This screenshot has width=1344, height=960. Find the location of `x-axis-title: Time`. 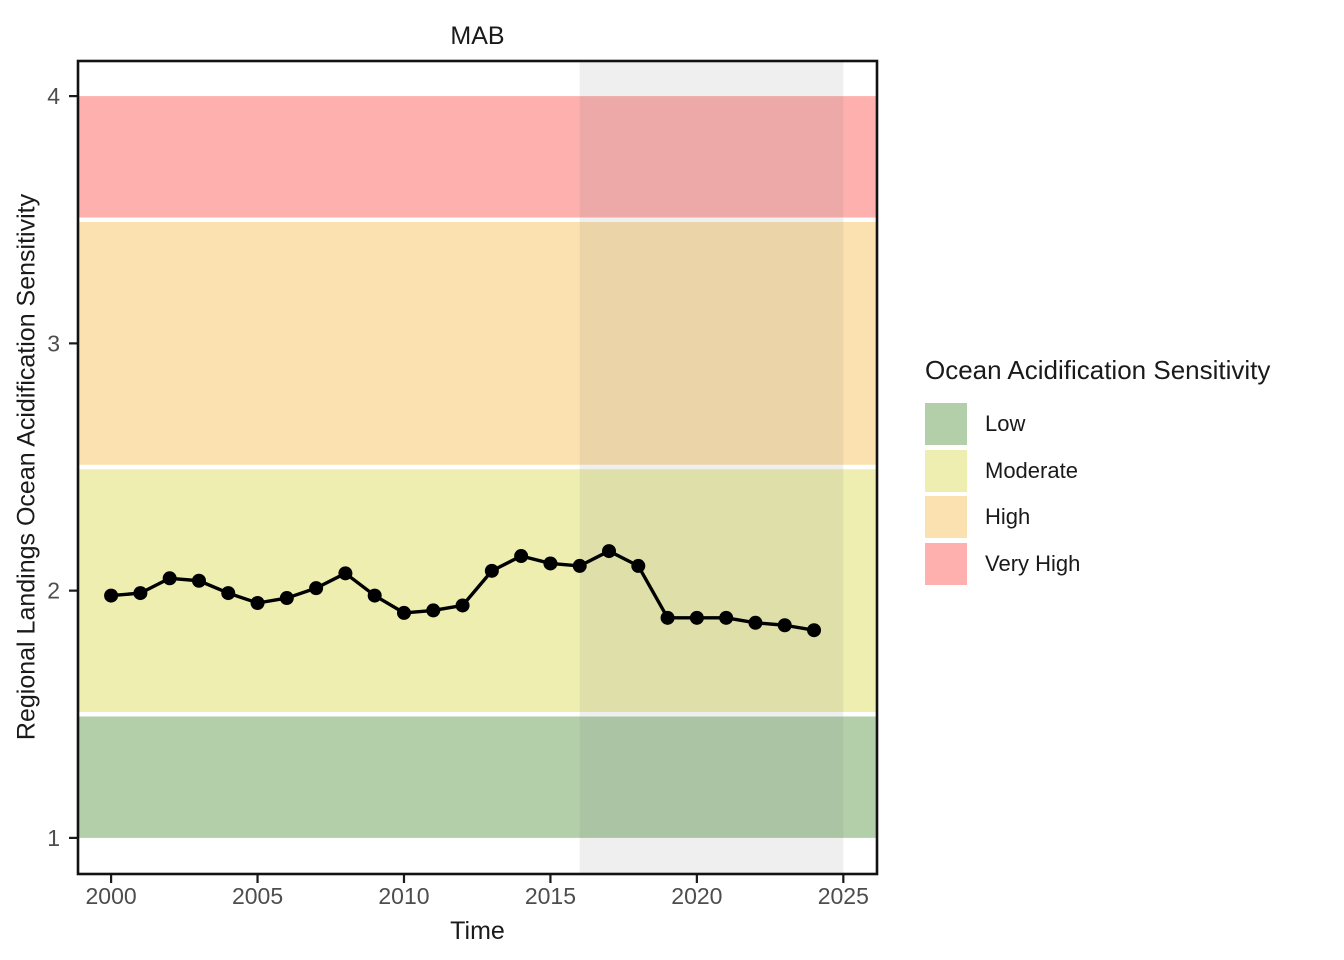

x-axis-title: Time is located at coordinates (477, 931).